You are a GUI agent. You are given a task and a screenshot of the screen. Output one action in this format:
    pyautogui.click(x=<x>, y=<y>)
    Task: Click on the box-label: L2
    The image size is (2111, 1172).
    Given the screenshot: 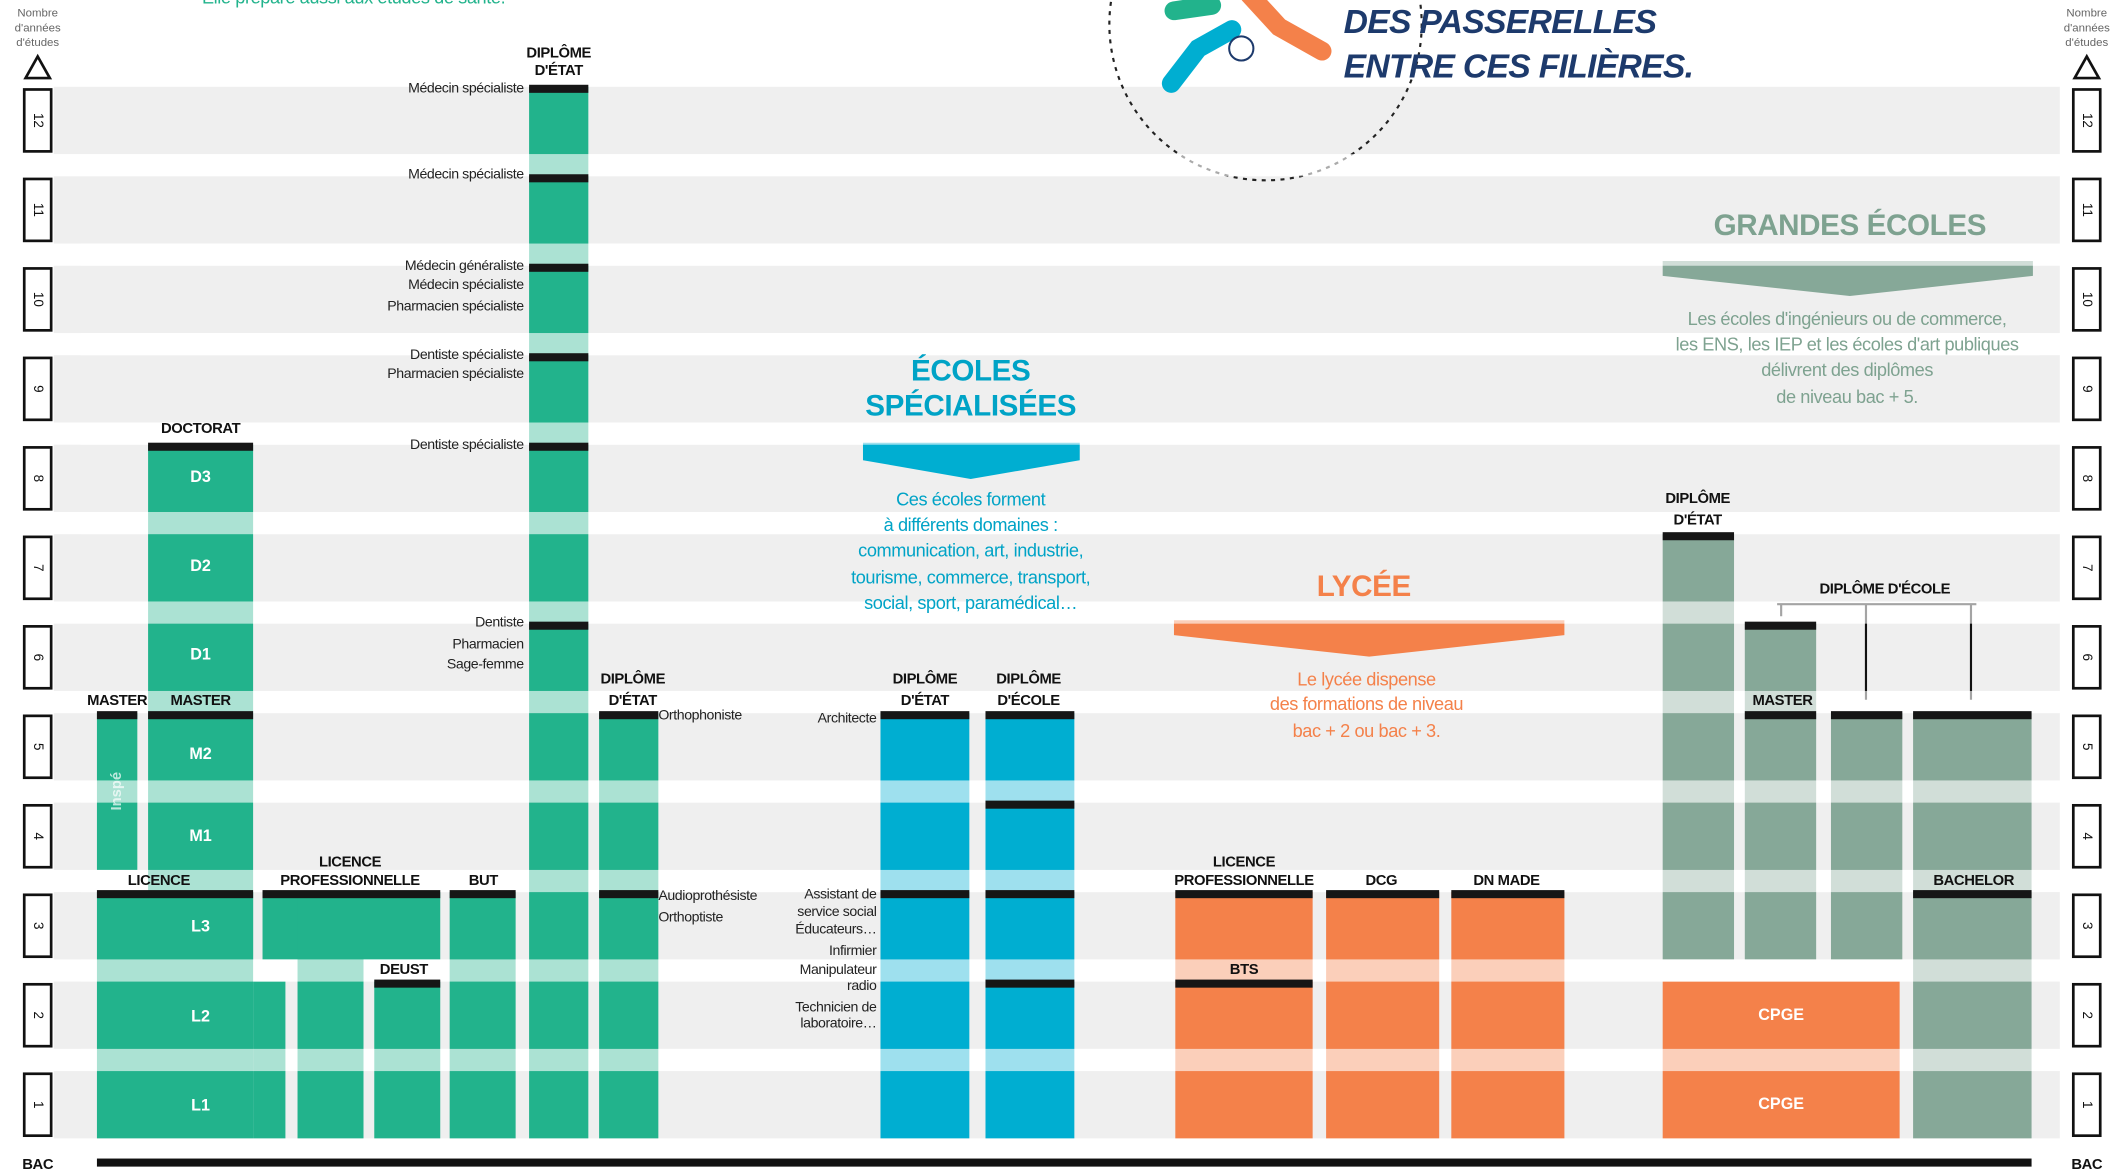 What is the action you would take?
    pyautogui.click(x=200, y=1017)
    